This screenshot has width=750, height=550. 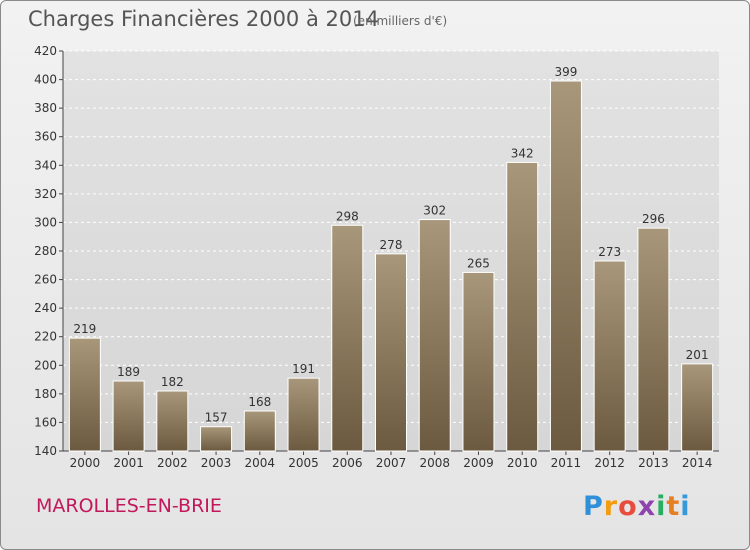 What do you see at coordinates (85, 463) in the screenshot?
I see `x-tick-label-2000: 2000` at bounding box center [85, 463].